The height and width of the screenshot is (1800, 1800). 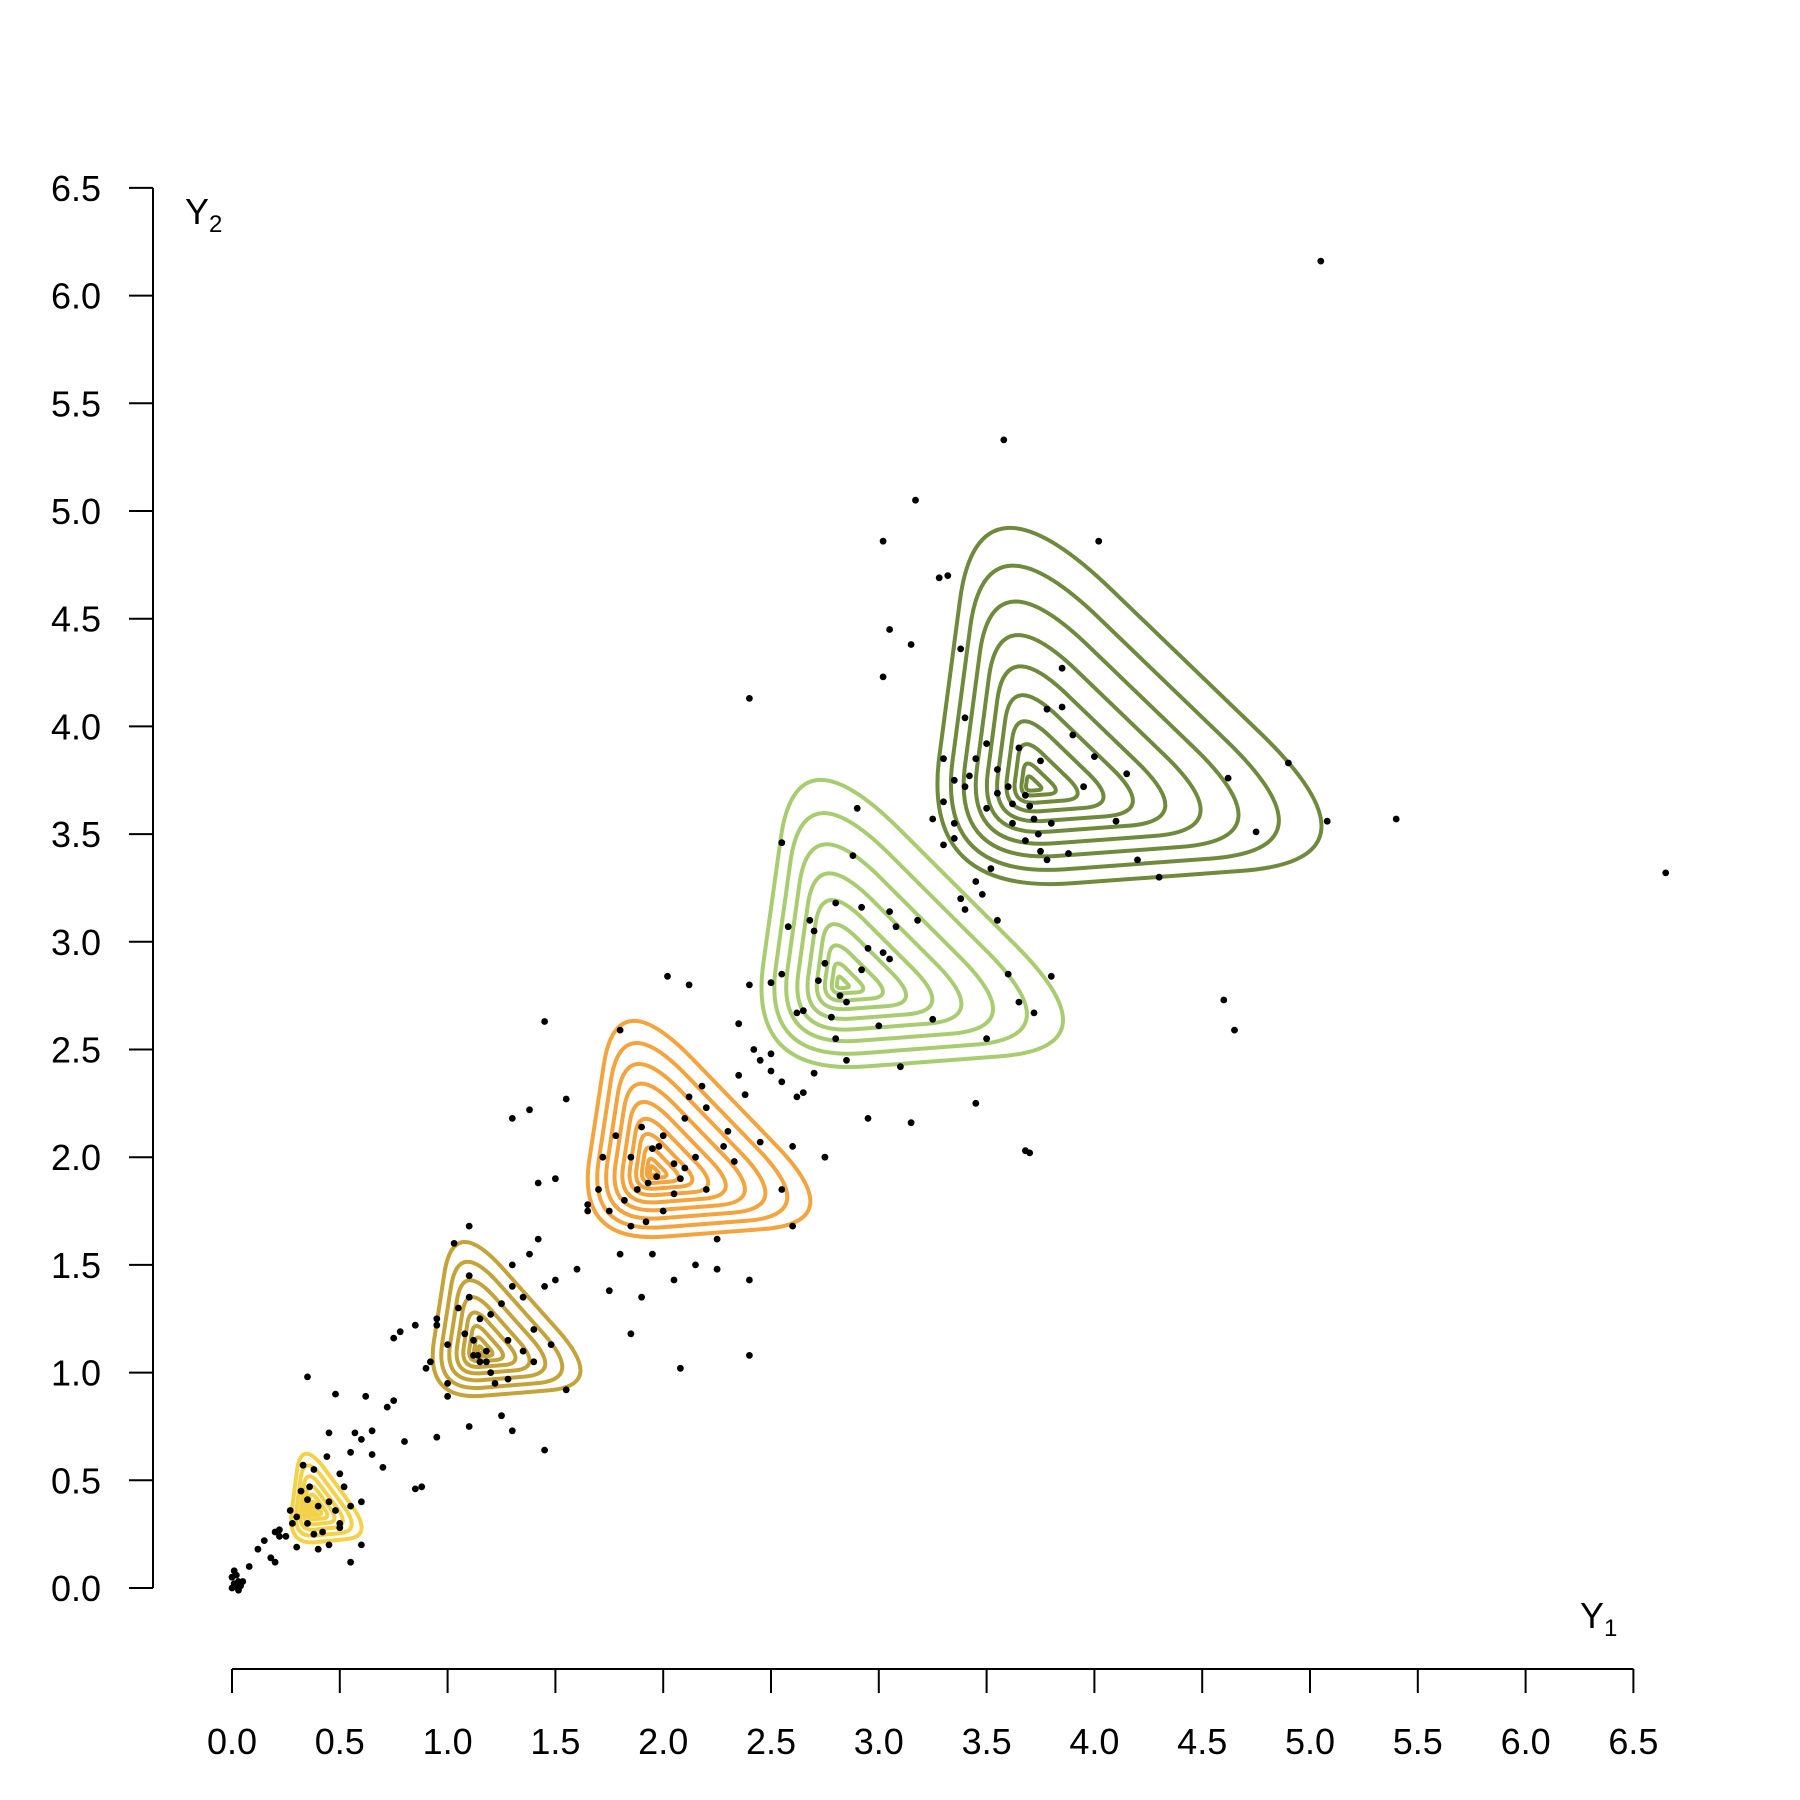 What do you see at coordinates (76, 511) in the screenshot?
I see `y-tick-label: 5.0` at bounding box center [76, 511].